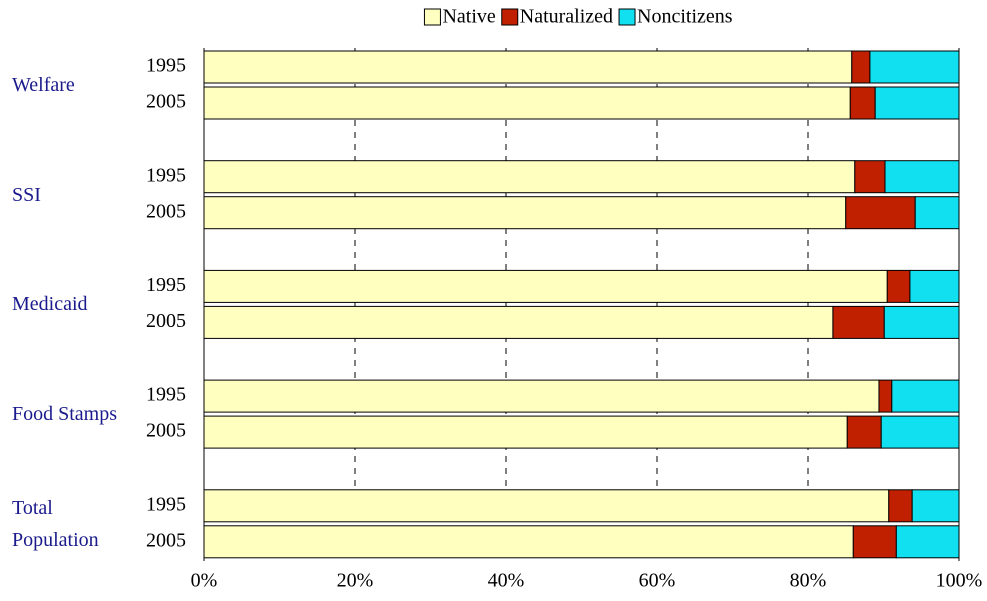 This screenshot has width=987, height=601. I want to click on group-label: Welfare, so click(43, 85).